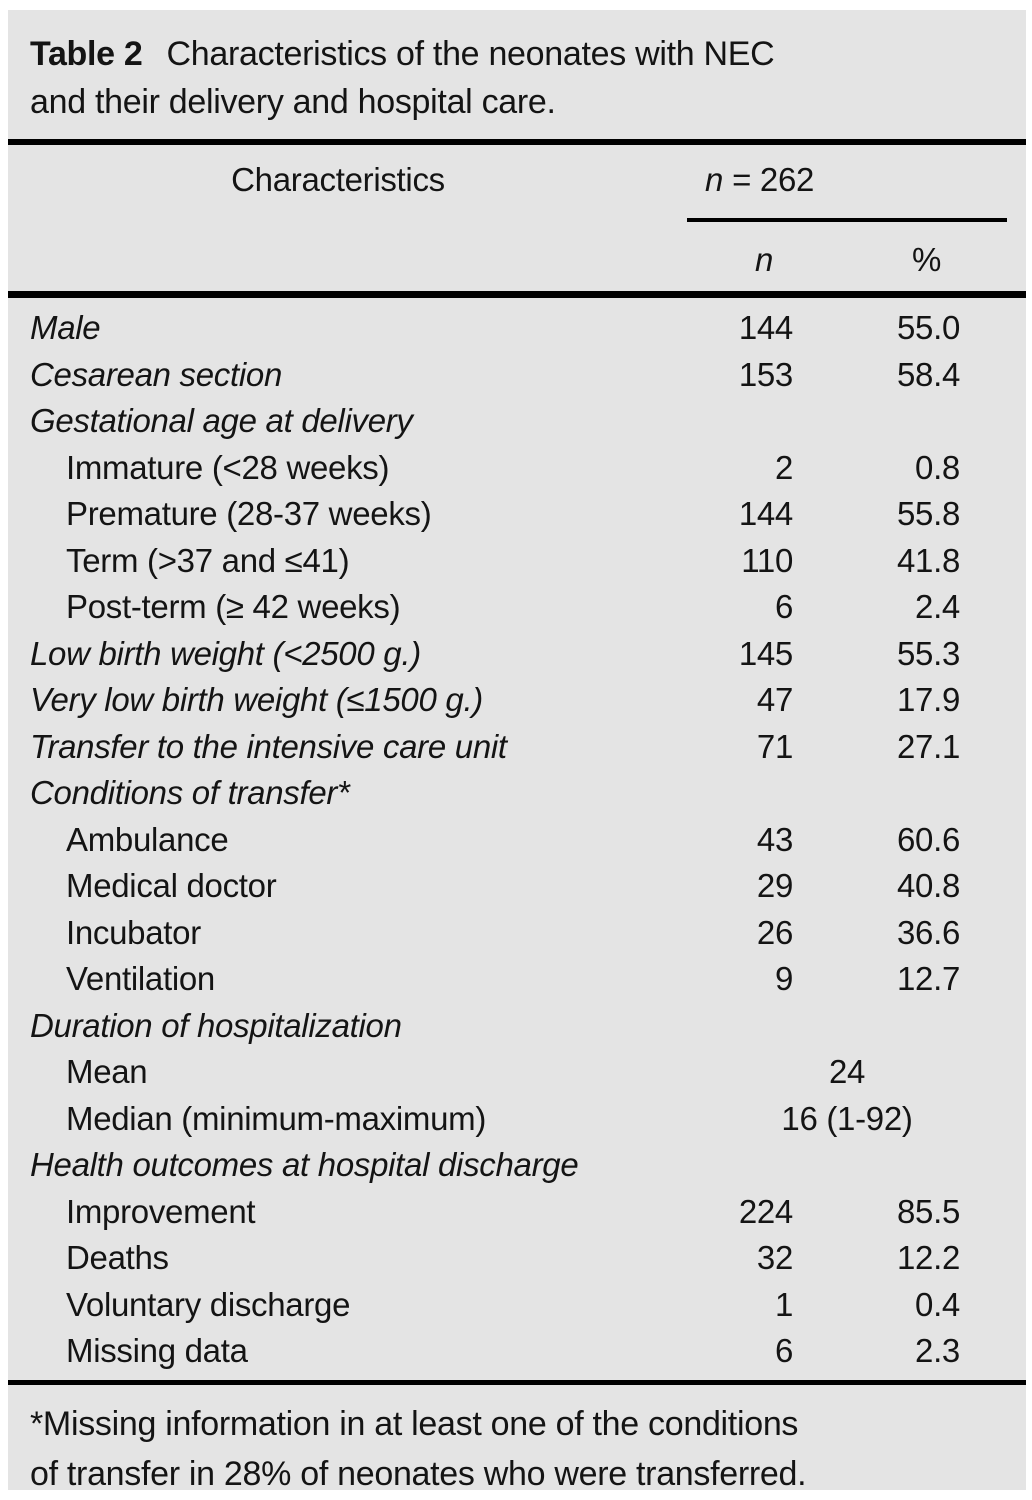 This screenshot has height=1500, width=1032. Describe the element at coordinates (161, 1211) in the screenshot. I see `row-label: Improvement` at that location.